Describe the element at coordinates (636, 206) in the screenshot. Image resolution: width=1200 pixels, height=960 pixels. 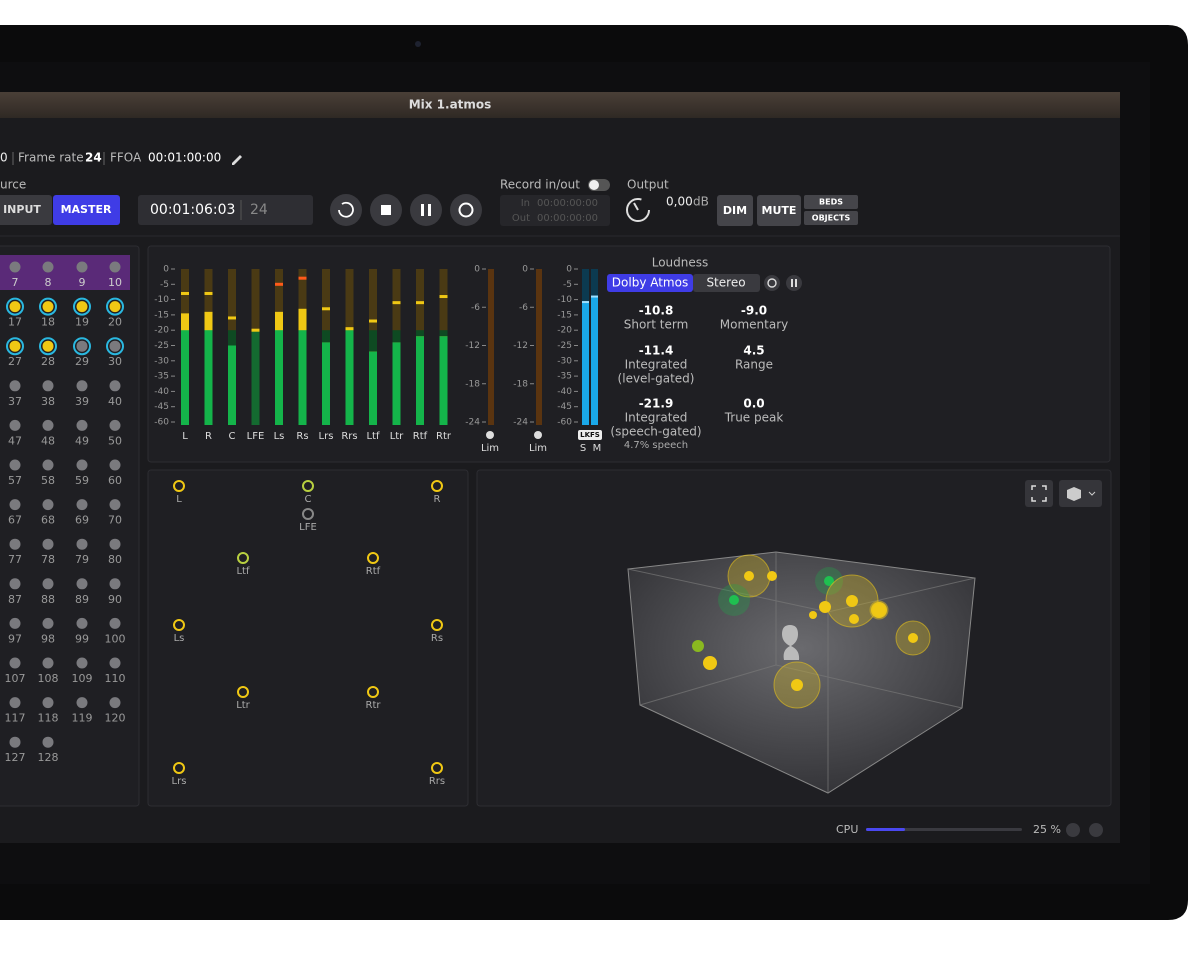
I see `knob-pointer` at that location.